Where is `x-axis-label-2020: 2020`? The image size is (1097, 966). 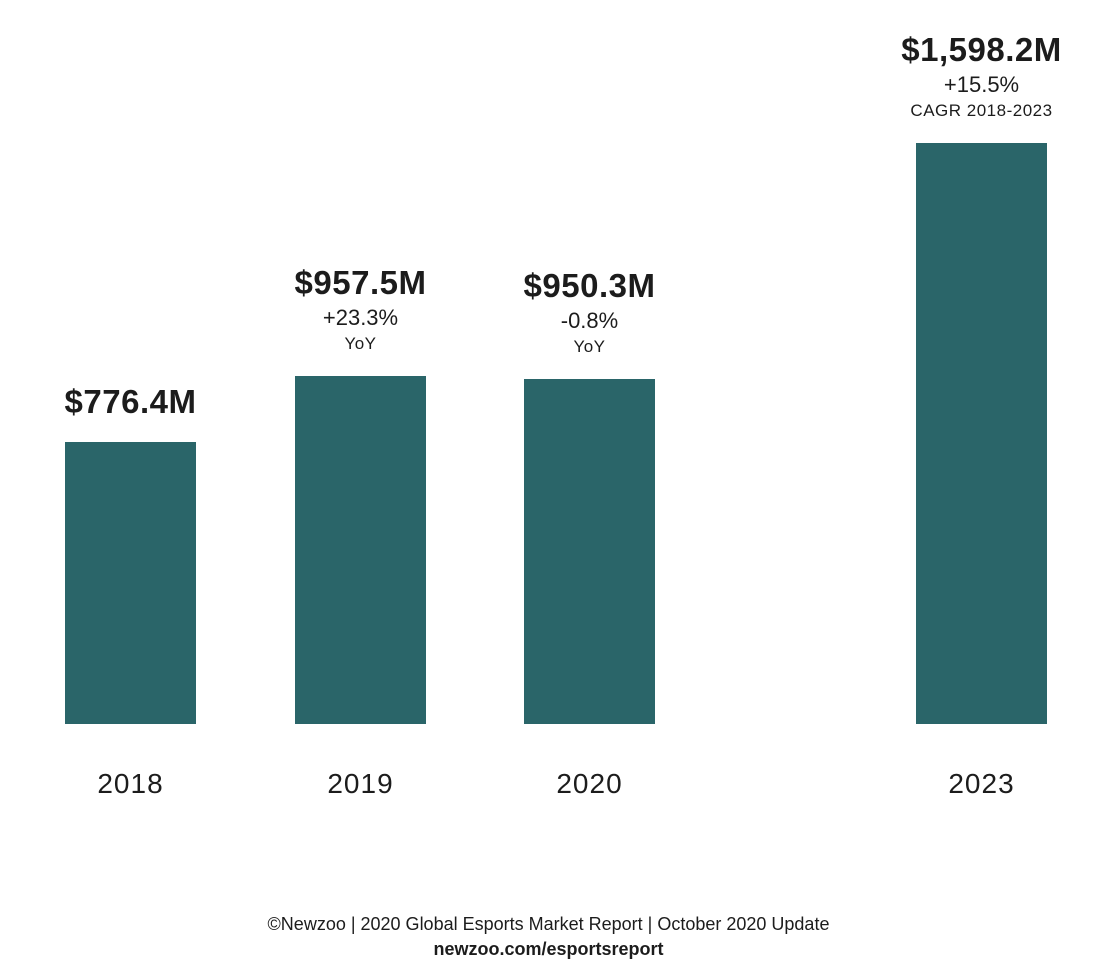
x-axis-label-2020: 2020 is located at coordinates (589, 783).